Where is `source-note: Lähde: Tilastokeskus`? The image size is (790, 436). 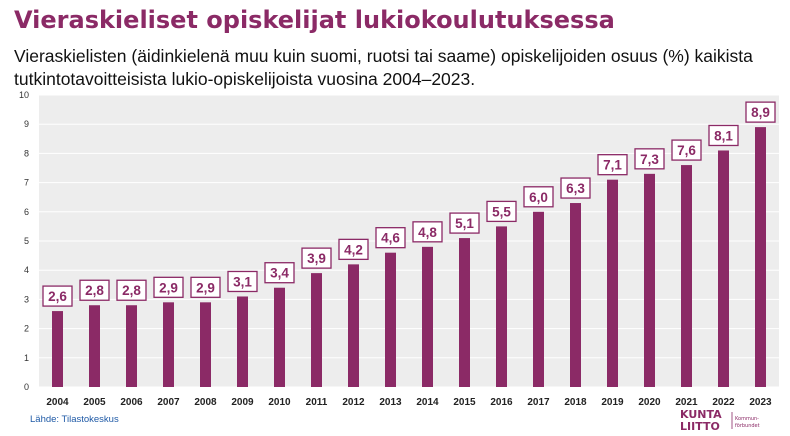 source-note: Lähde: Tilastokeskus is located at coordinates (74, 419).